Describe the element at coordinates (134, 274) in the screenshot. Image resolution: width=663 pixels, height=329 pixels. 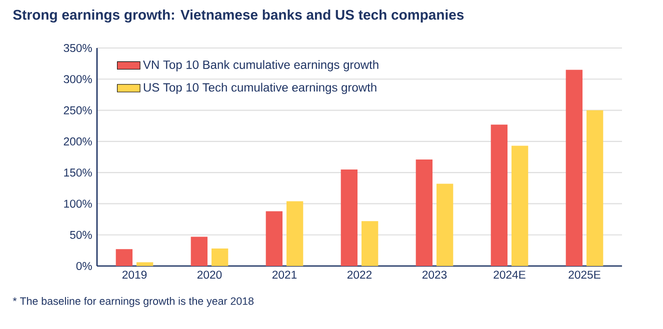
I see `x-tick-label: 2019` at that location.